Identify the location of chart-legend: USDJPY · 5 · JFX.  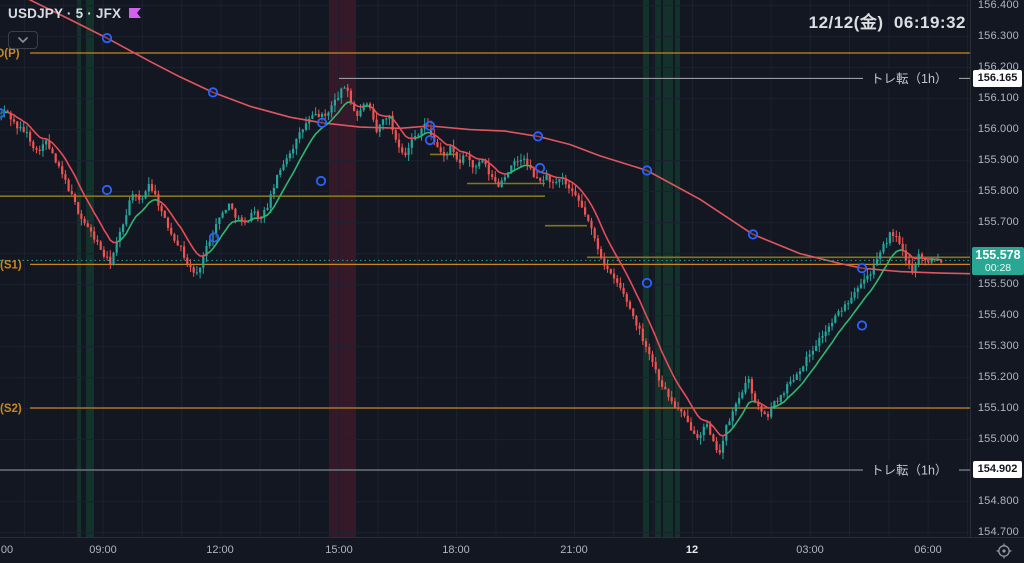
(75, 13).